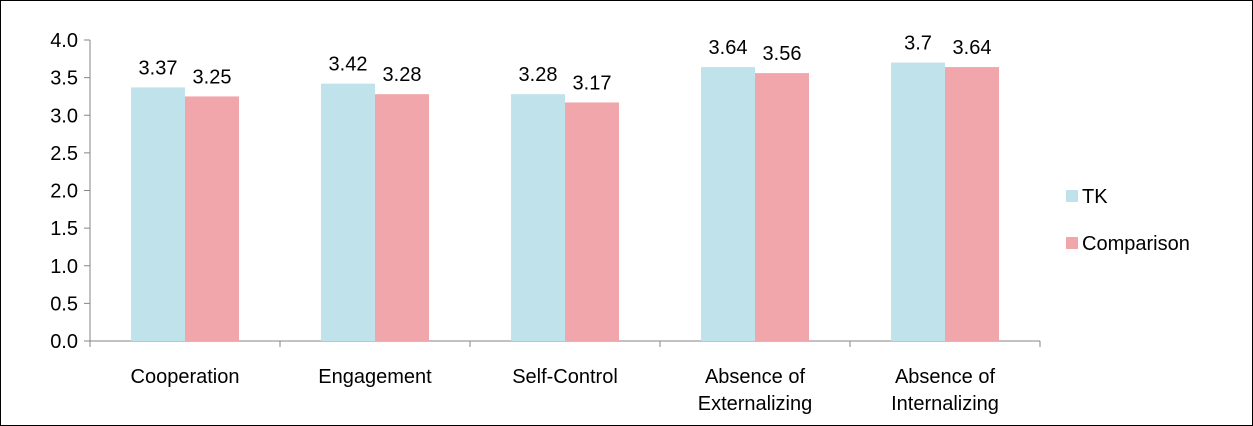 This screenshot has width=1253, height=426. I want to click on legend-swatch-tk, so click(1072, 196).